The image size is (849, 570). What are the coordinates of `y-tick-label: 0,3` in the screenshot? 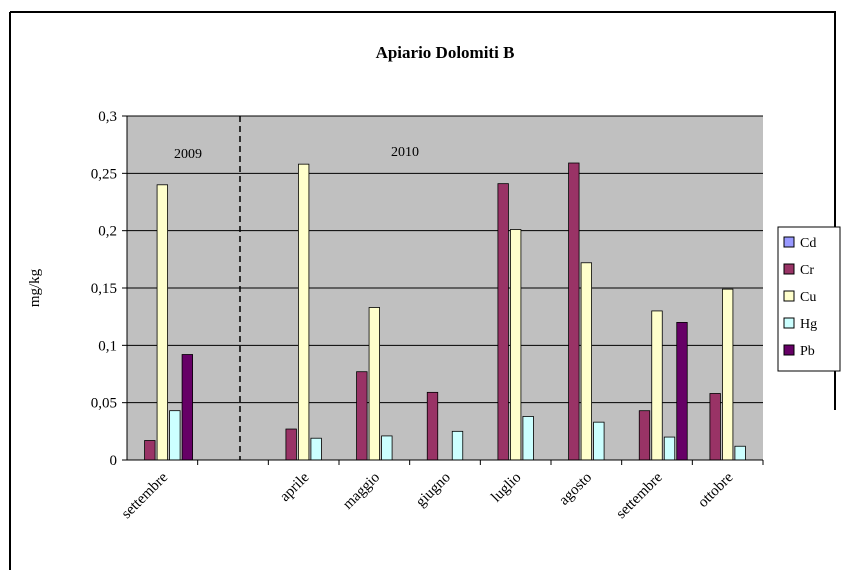 It's located at (107, 117).